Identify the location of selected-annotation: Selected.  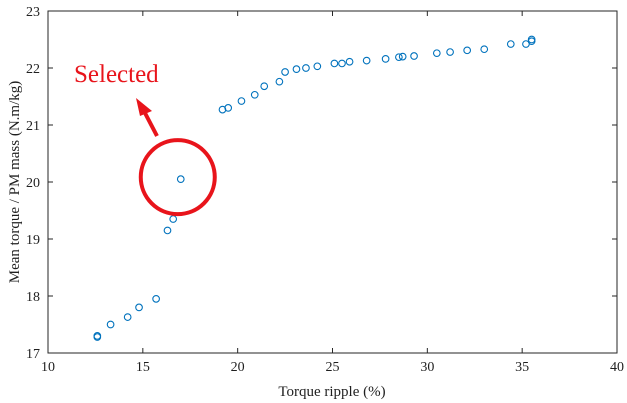
(145, 139).